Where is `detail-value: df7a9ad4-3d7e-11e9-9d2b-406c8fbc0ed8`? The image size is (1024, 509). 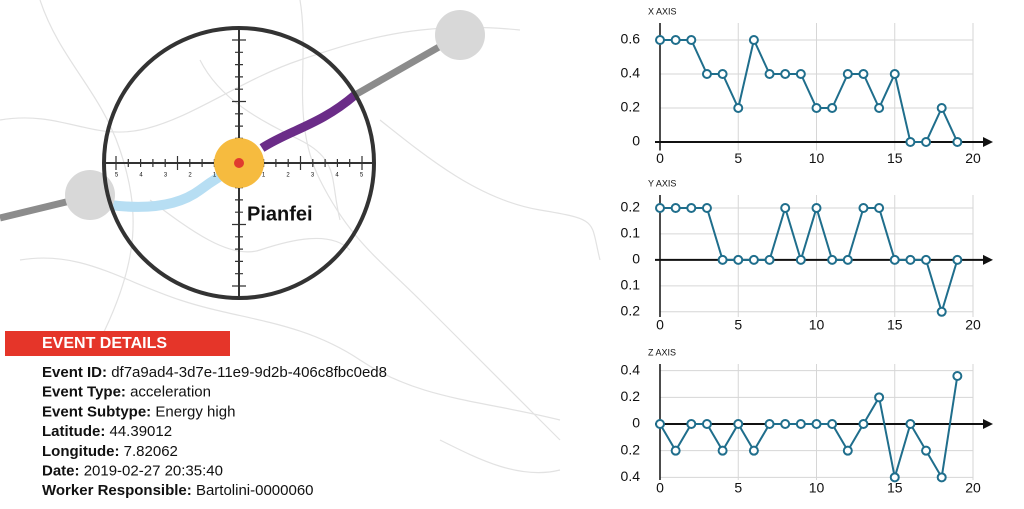
detail-value: df7a9ad4-3d7e-11e9-9d2b-406c8fbc0ed8 is located at coordinates (249, 372).